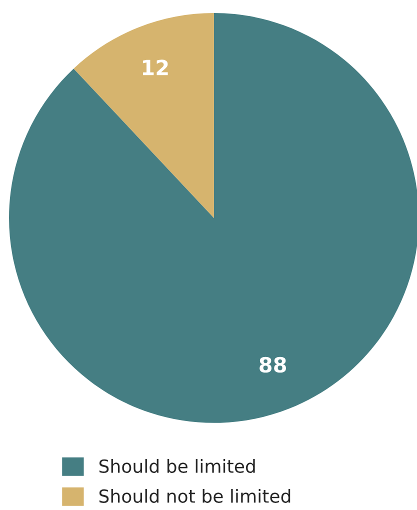 The width and height of the screenshot is (417, 510). I want to click on data-label: 88, so click(273, 364).